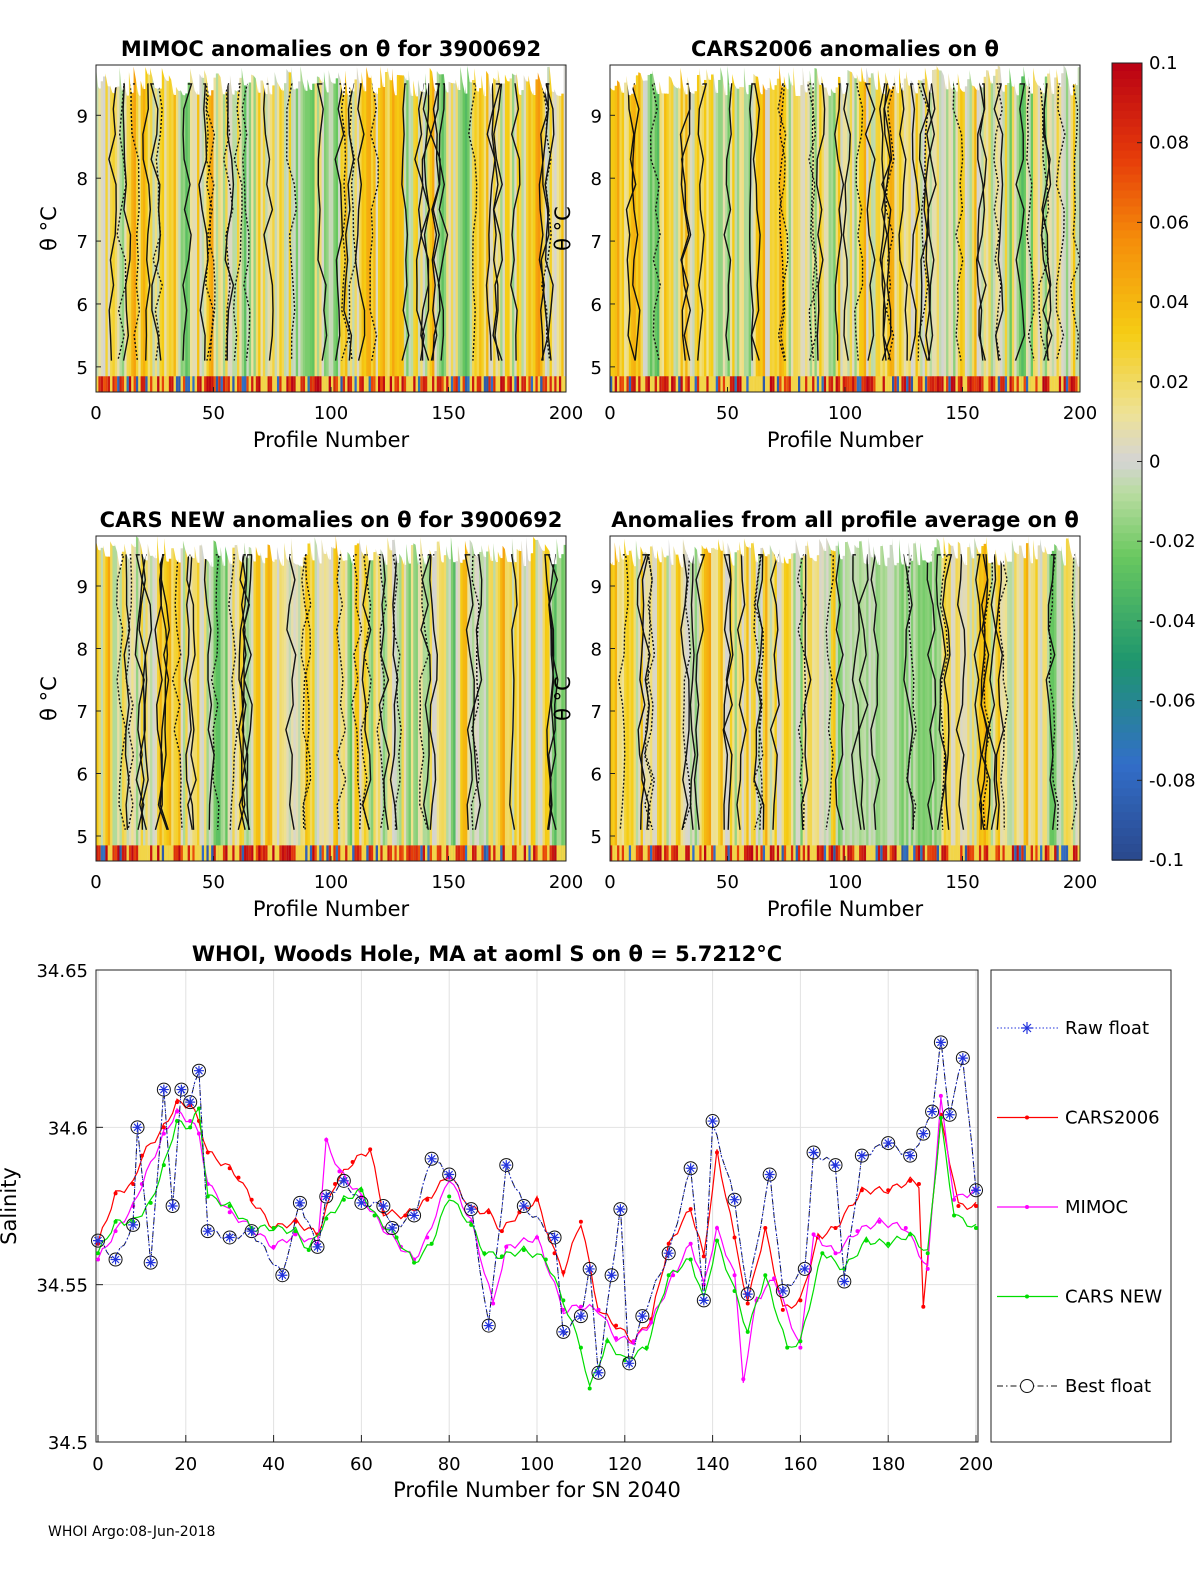  I want to click on y-tick-label: 9, so click(596, 587).